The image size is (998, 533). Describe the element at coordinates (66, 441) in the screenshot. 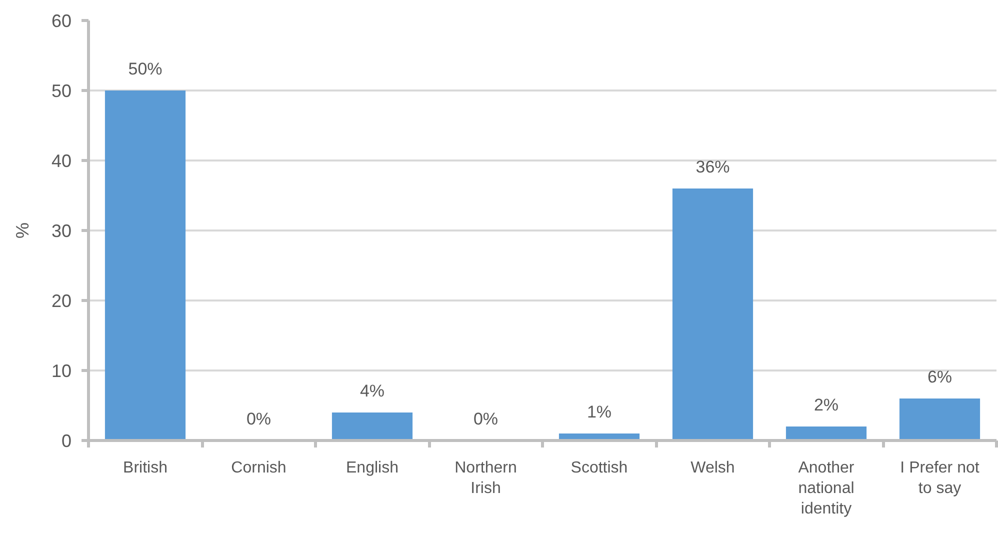

I see `y-tick-label: 0` at that location.